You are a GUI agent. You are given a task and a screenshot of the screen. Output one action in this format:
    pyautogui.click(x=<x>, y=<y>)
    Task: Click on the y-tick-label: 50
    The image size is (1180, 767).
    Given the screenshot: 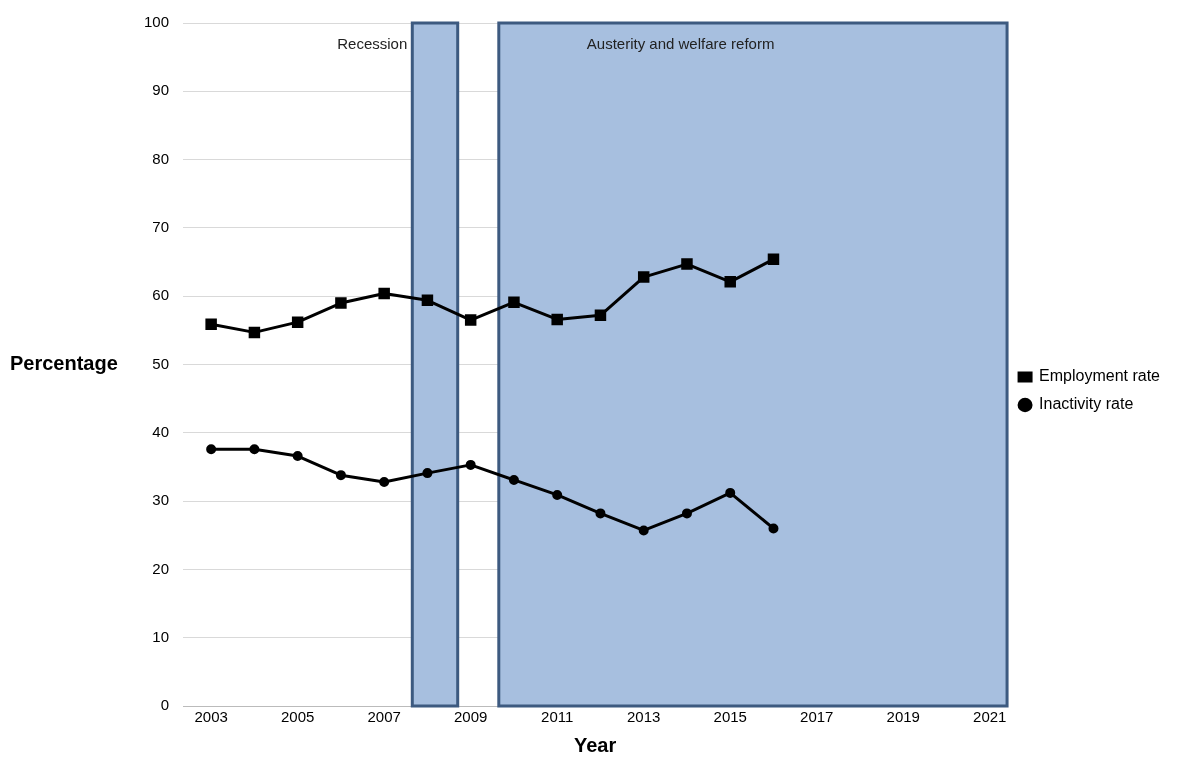 What is the action you would take?
    pyautogui.click(x=161, y=363)
    